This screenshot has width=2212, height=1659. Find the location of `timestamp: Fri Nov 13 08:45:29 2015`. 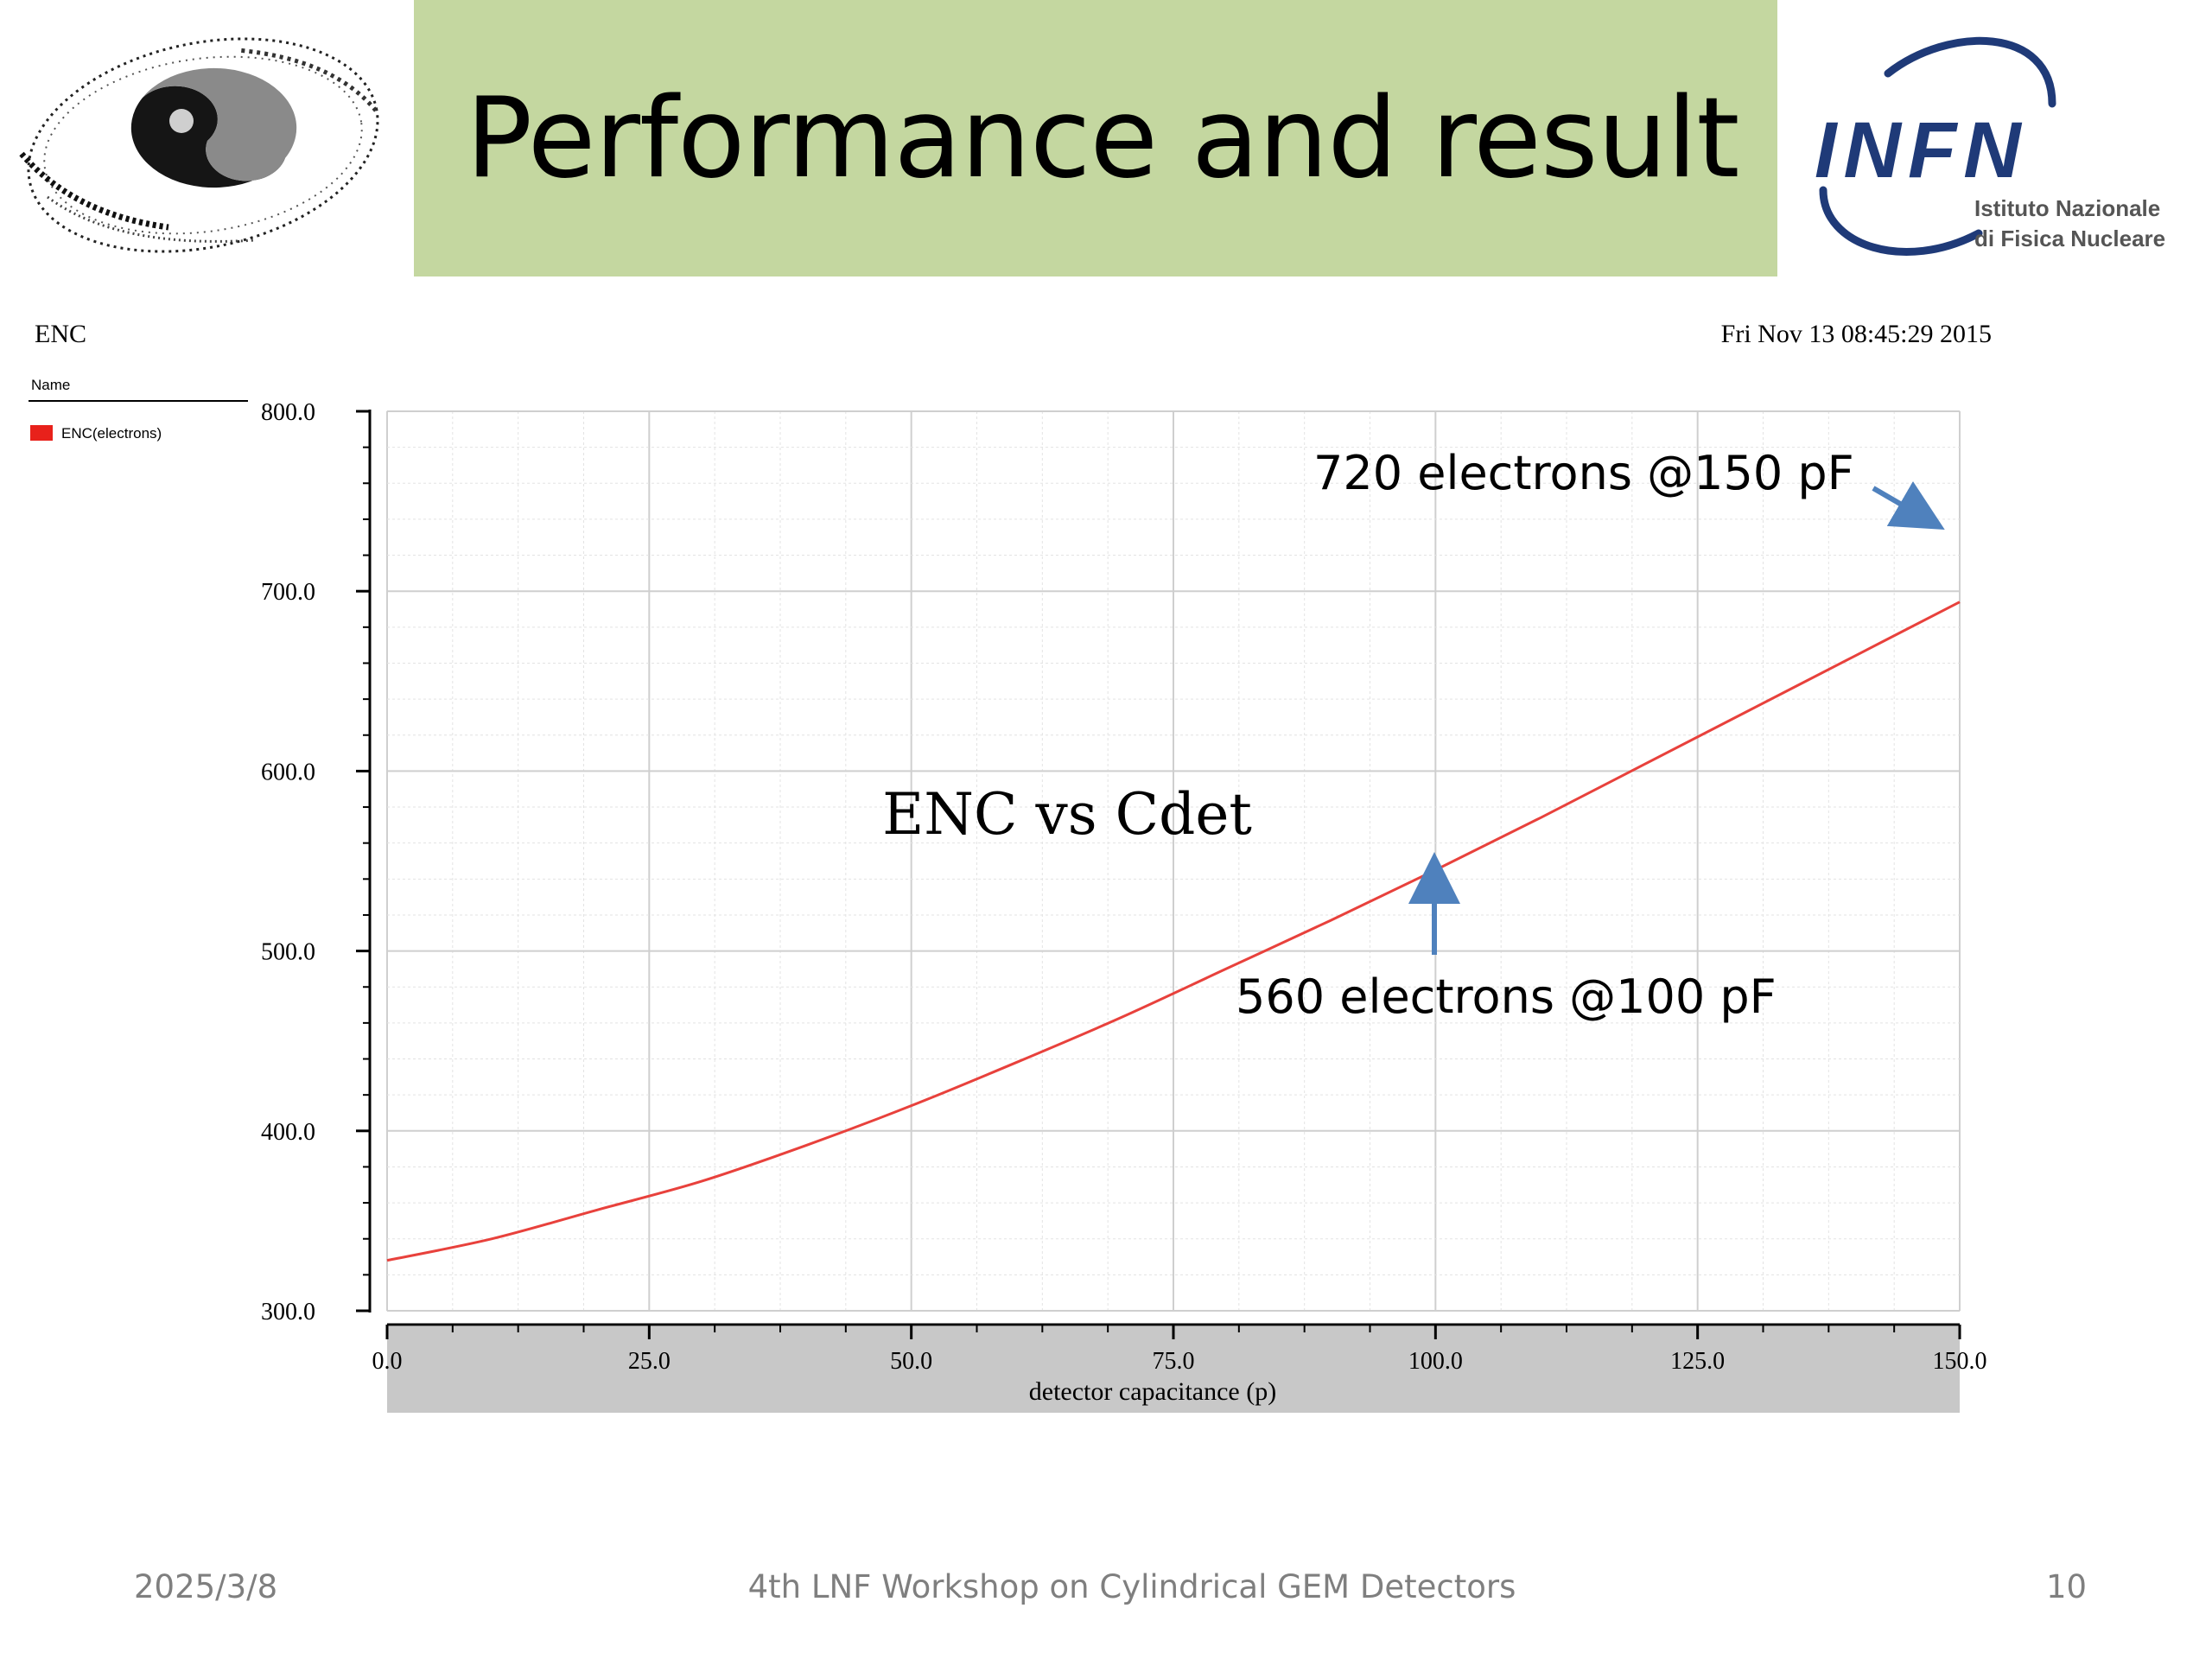

timestamp: Fri Nov 13 08:45:29 2015 is located at coordinates (1856, 334).